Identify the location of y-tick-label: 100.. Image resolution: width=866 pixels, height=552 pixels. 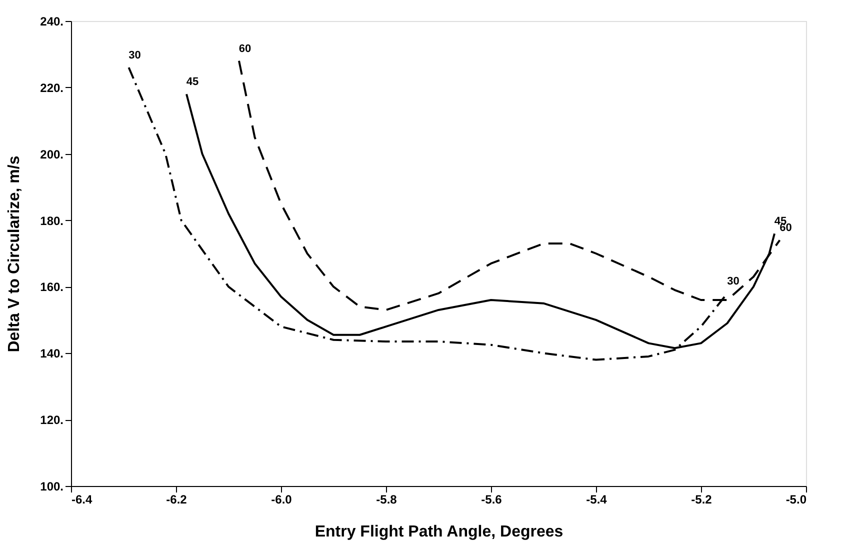
(52, 487).